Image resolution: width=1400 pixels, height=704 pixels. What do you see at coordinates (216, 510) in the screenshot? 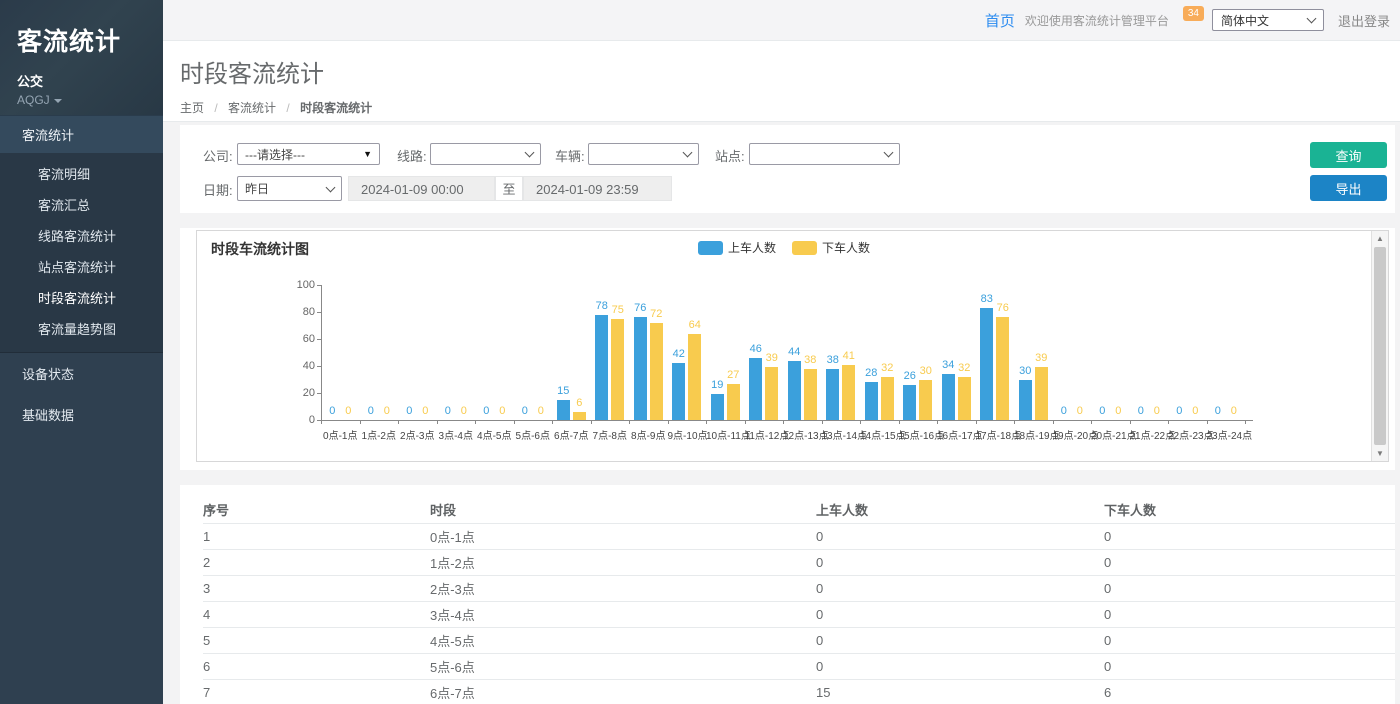
I see `col-header-index: 序号` at bounding box center [216, 510].